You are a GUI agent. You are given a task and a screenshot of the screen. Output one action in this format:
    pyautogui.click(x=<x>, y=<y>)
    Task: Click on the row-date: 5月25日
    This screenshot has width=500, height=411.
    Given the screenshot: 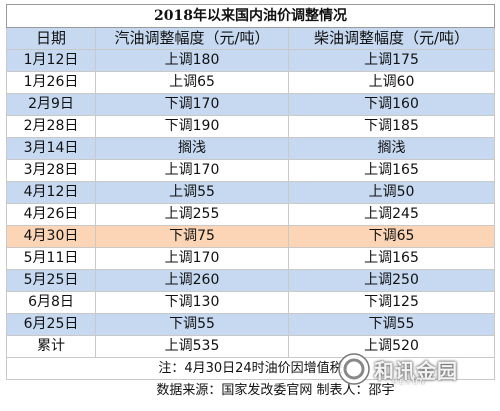 What is the action you would take?
    pyautogui.click(x=51, y=280)
    